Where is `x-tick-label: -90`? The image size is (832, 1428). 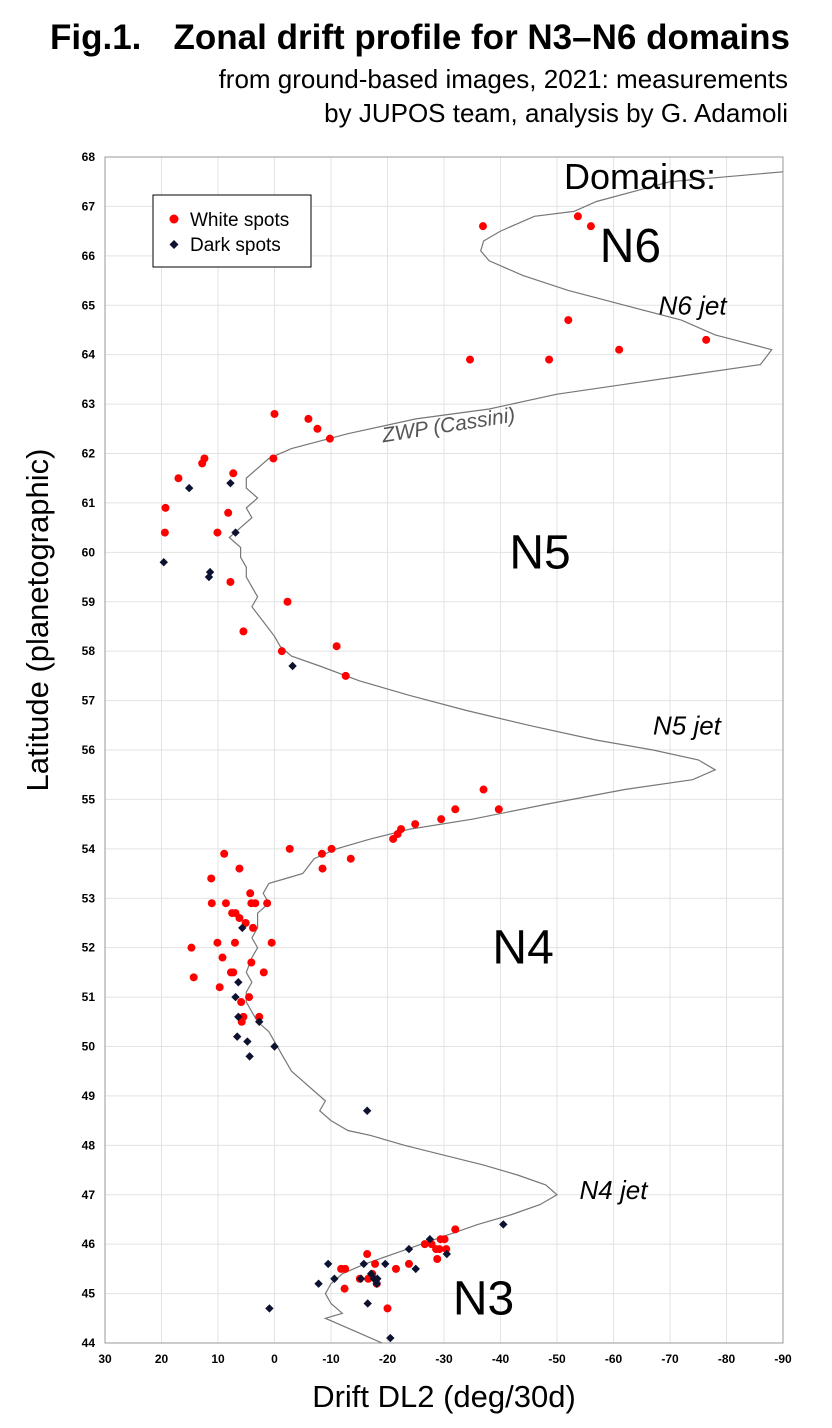 x-tick-label: -90 is located at coordinates (783, 1359).